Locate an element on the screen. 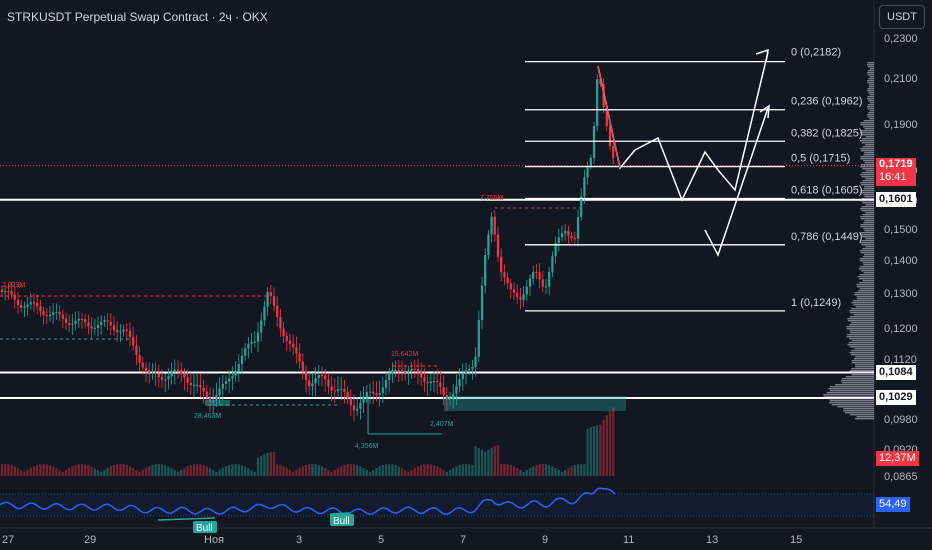 The height and width of the screenshot is (550, 932). fib-label: 0,5 (0,1715) is located at coordinates (820, 159).